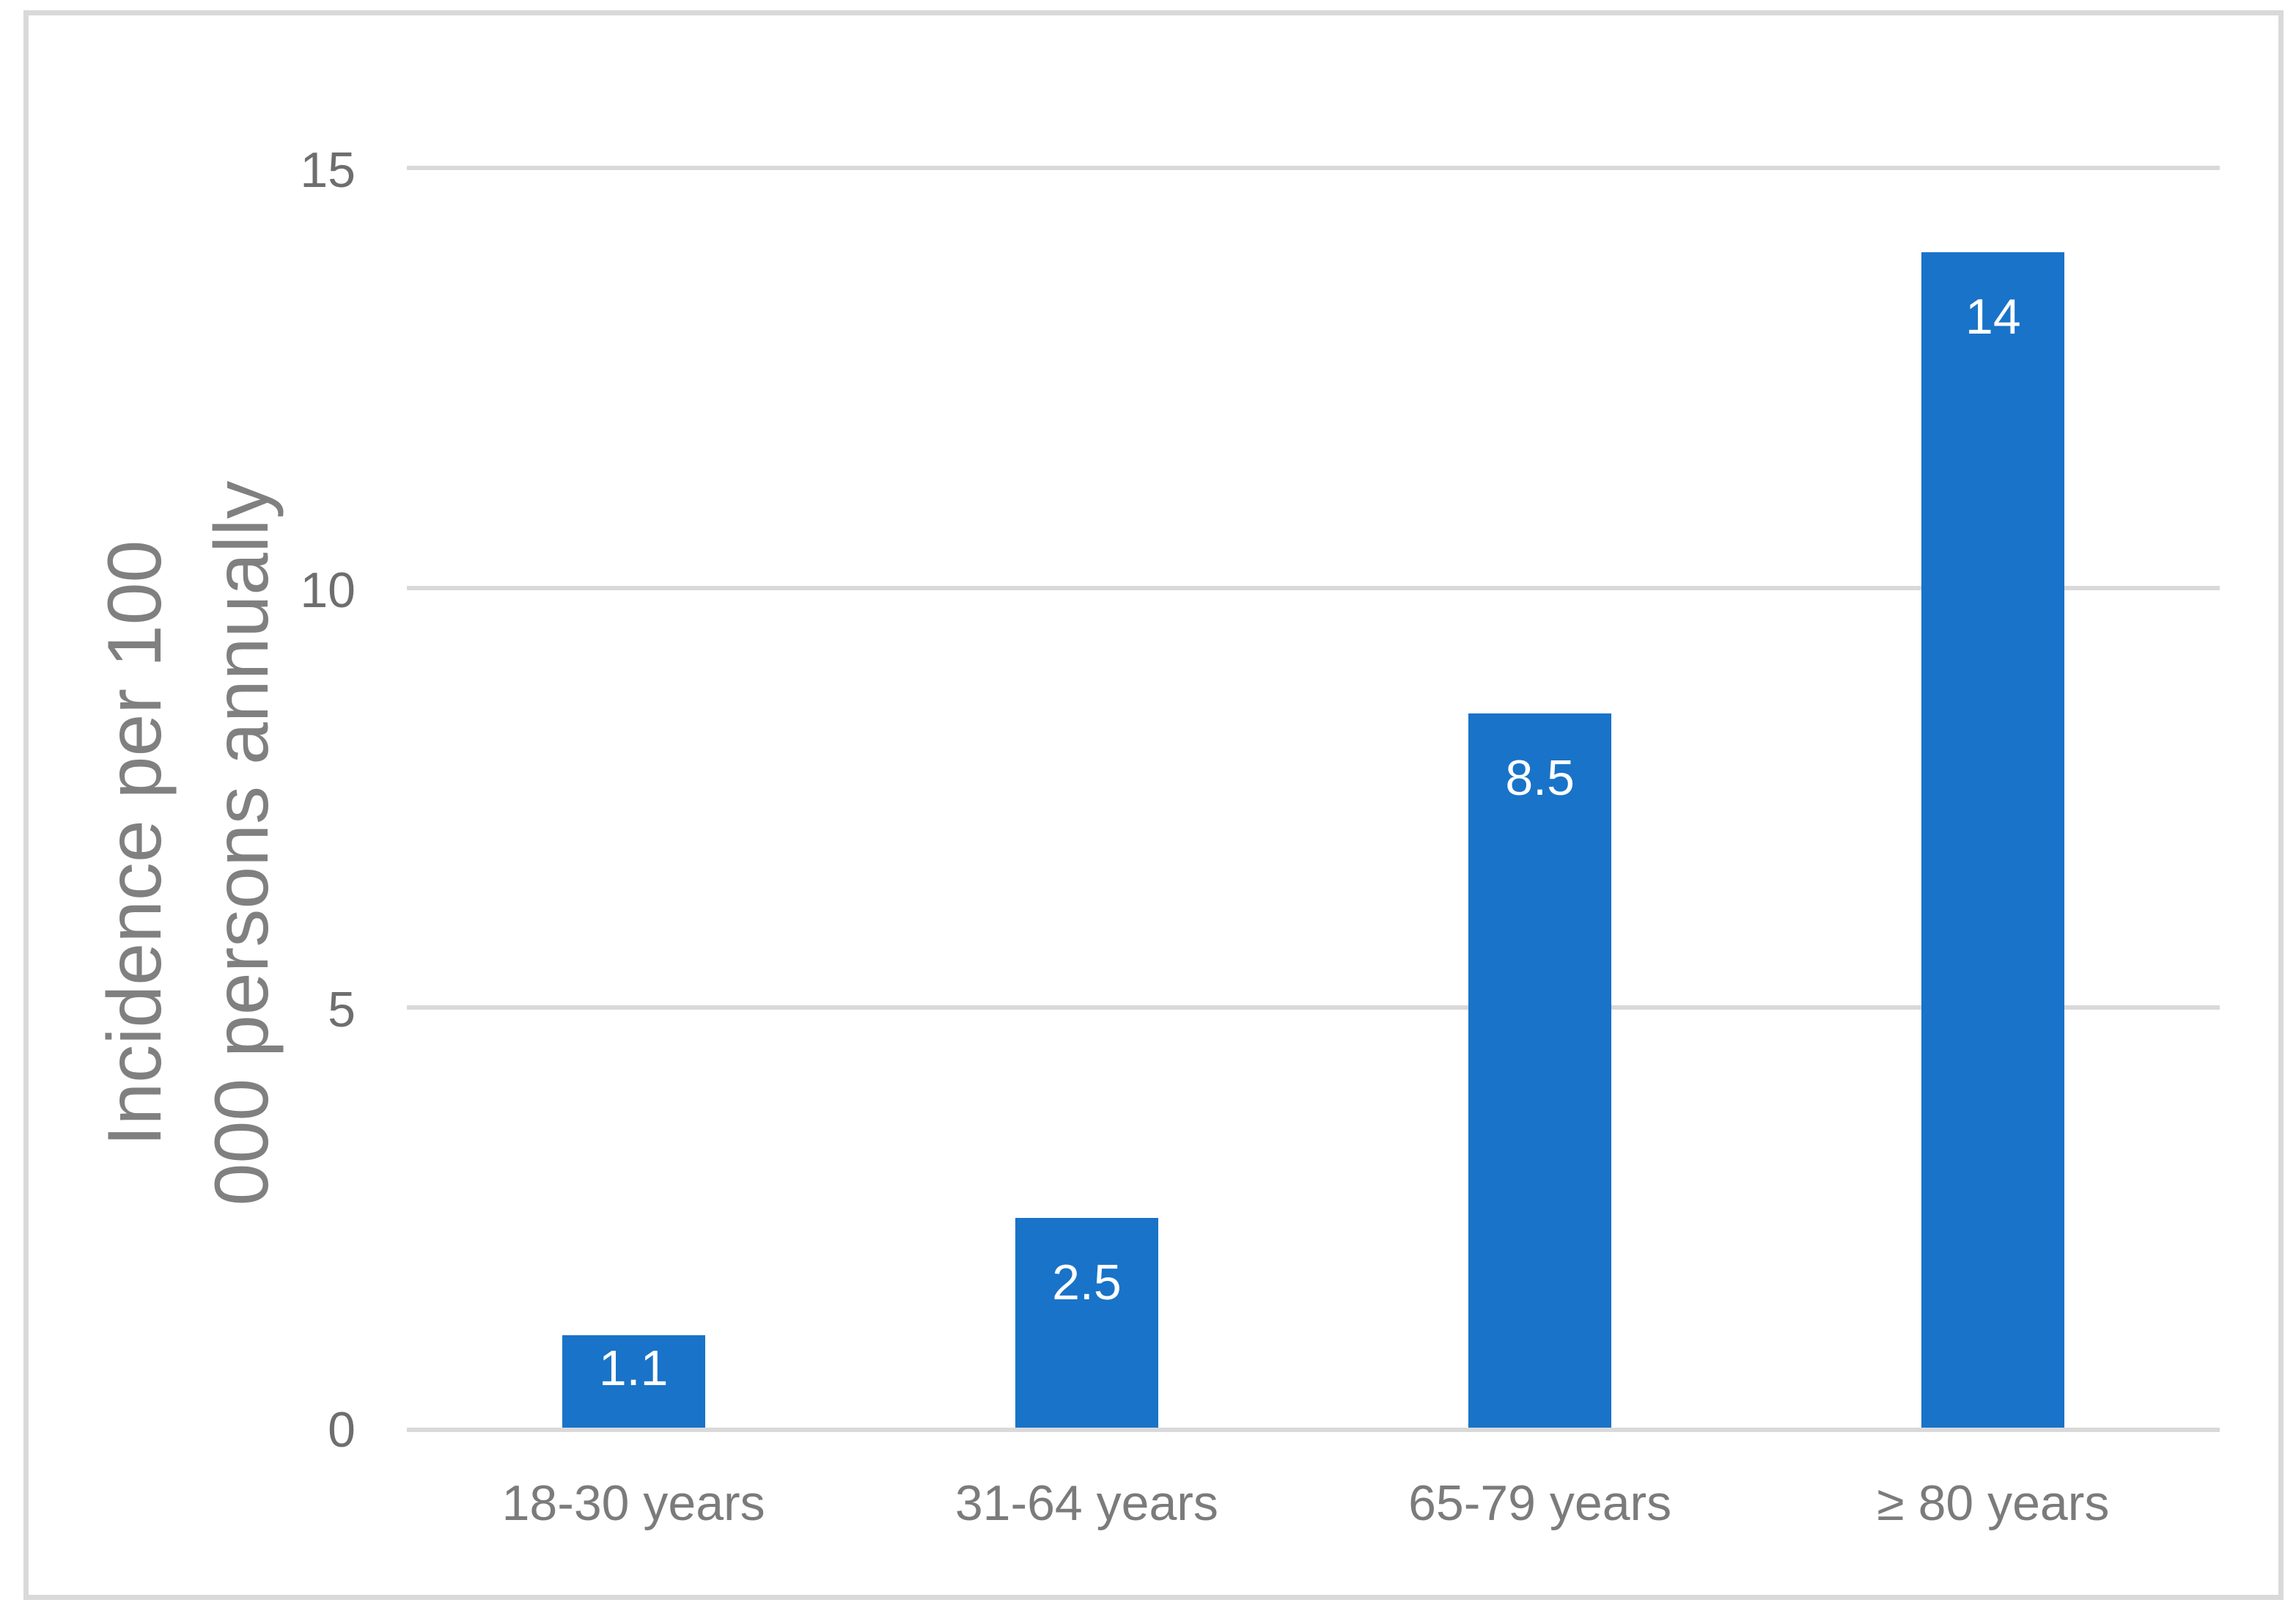 This screenshot has width=2296, height=1619. What do you see at coordinates (633, 1503) in the screenshot?
I see `x-category-label-18-30 years: 18-30 years` at bounding box center [633, 1503].